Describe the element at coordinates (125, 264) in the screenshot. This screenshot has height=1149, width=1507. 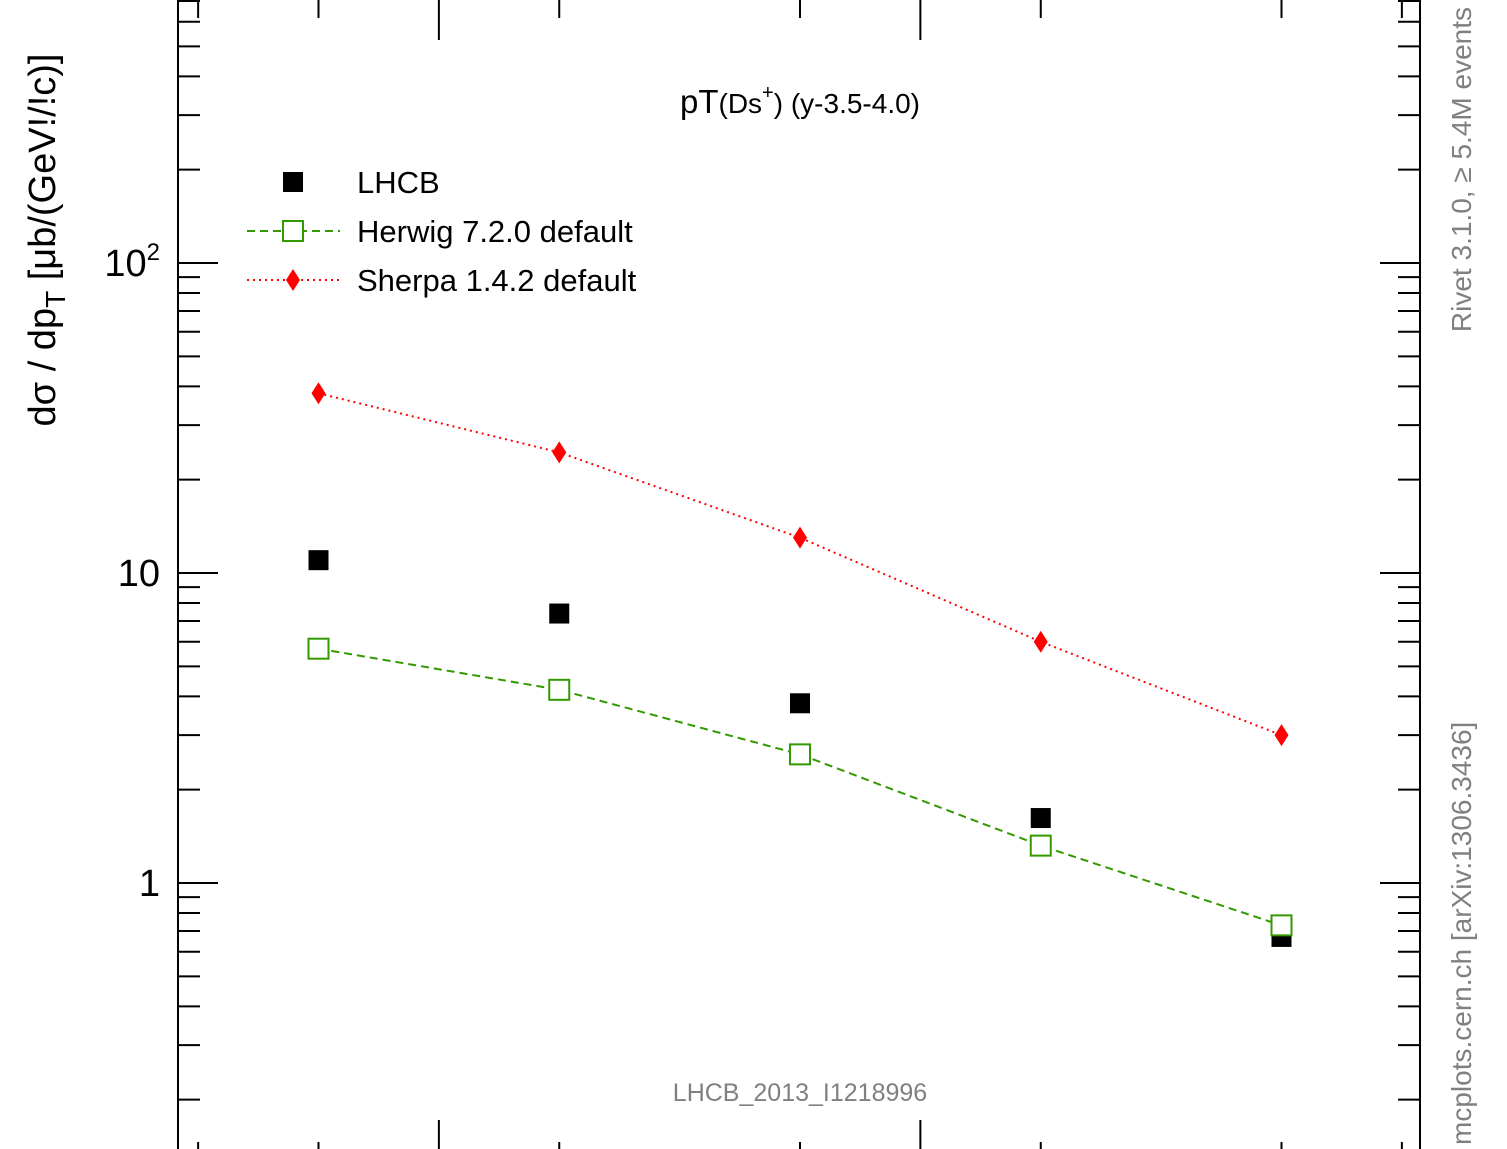
I see `y-tick-label-base: 10` at that location.